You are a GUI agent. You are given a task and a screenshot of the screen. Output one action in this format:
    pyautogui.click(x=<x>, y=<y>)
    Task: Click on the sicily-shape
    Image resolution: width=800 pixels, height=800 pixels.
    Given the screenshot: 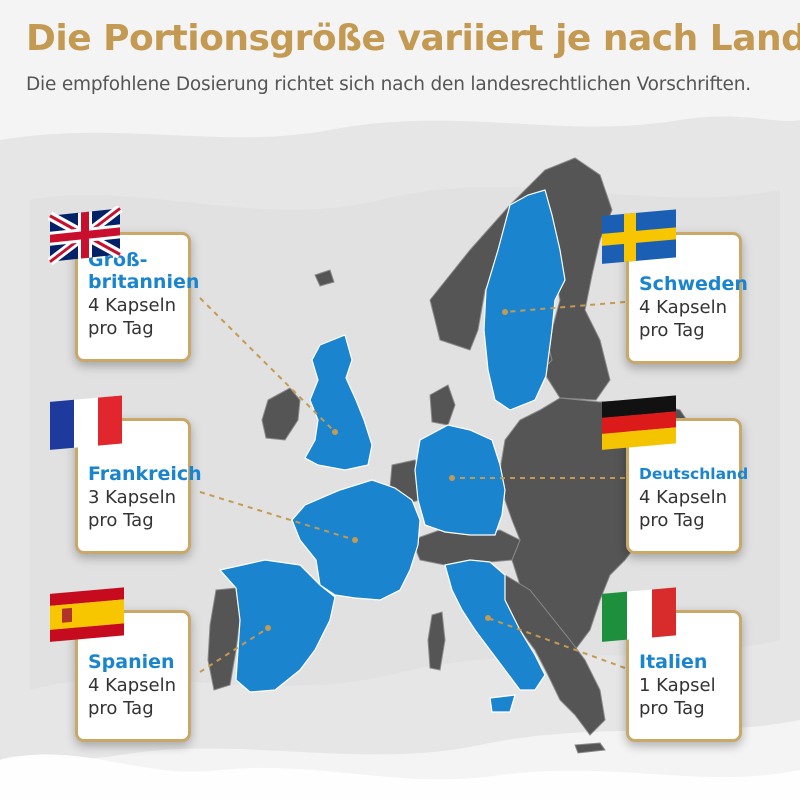 What is the action you would take?
    pyautogui.click(x=502, y=703)
    